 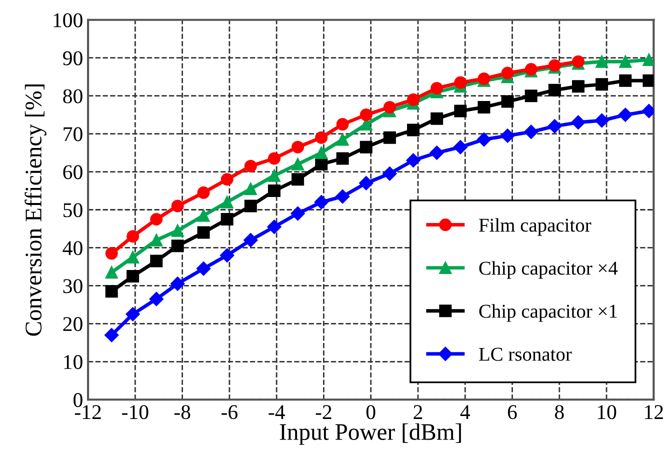 I want to click on x-tick-label: -8, so click(x=182, y=412).